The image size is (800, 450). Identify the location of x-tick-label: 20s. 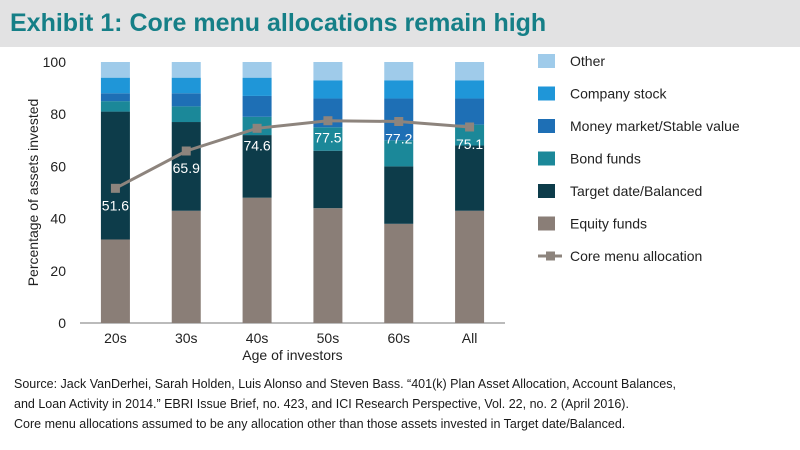
(115, 338).